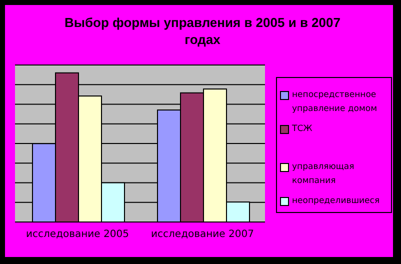 The image size is (401, 264). Describe the element at coordinates (202, 234) in the screenshot. I see `x-tick-label: исследование 2007` at that location.